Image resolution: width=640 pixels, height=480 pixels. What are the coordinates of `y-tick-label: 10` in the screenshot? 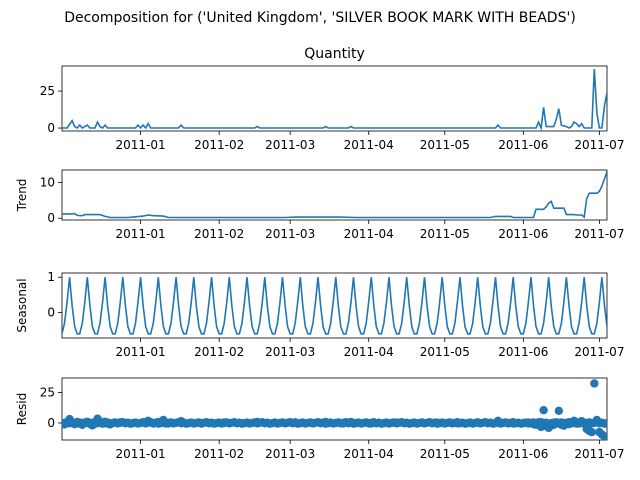 It's located at (47, 183).